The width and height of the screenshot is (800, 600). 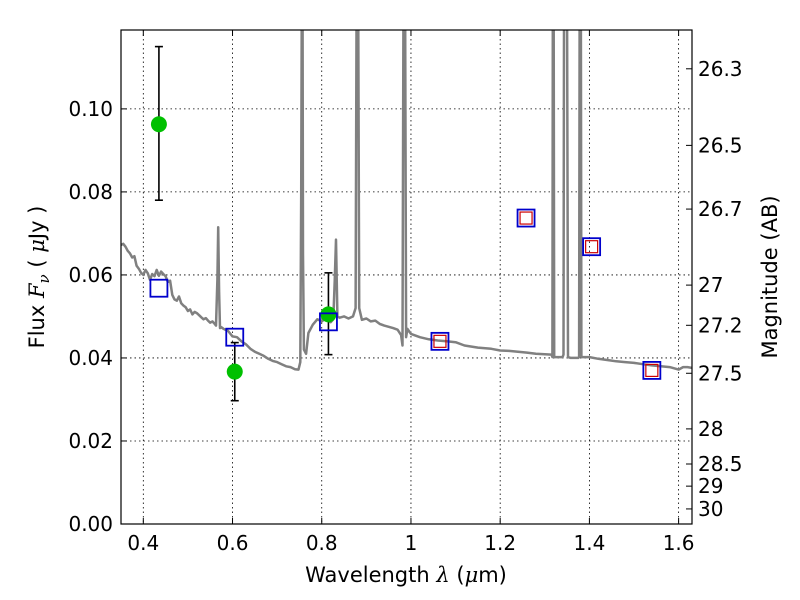 I want to click on magnitude-tick-label: 26.5, so click(x=720, y=145).